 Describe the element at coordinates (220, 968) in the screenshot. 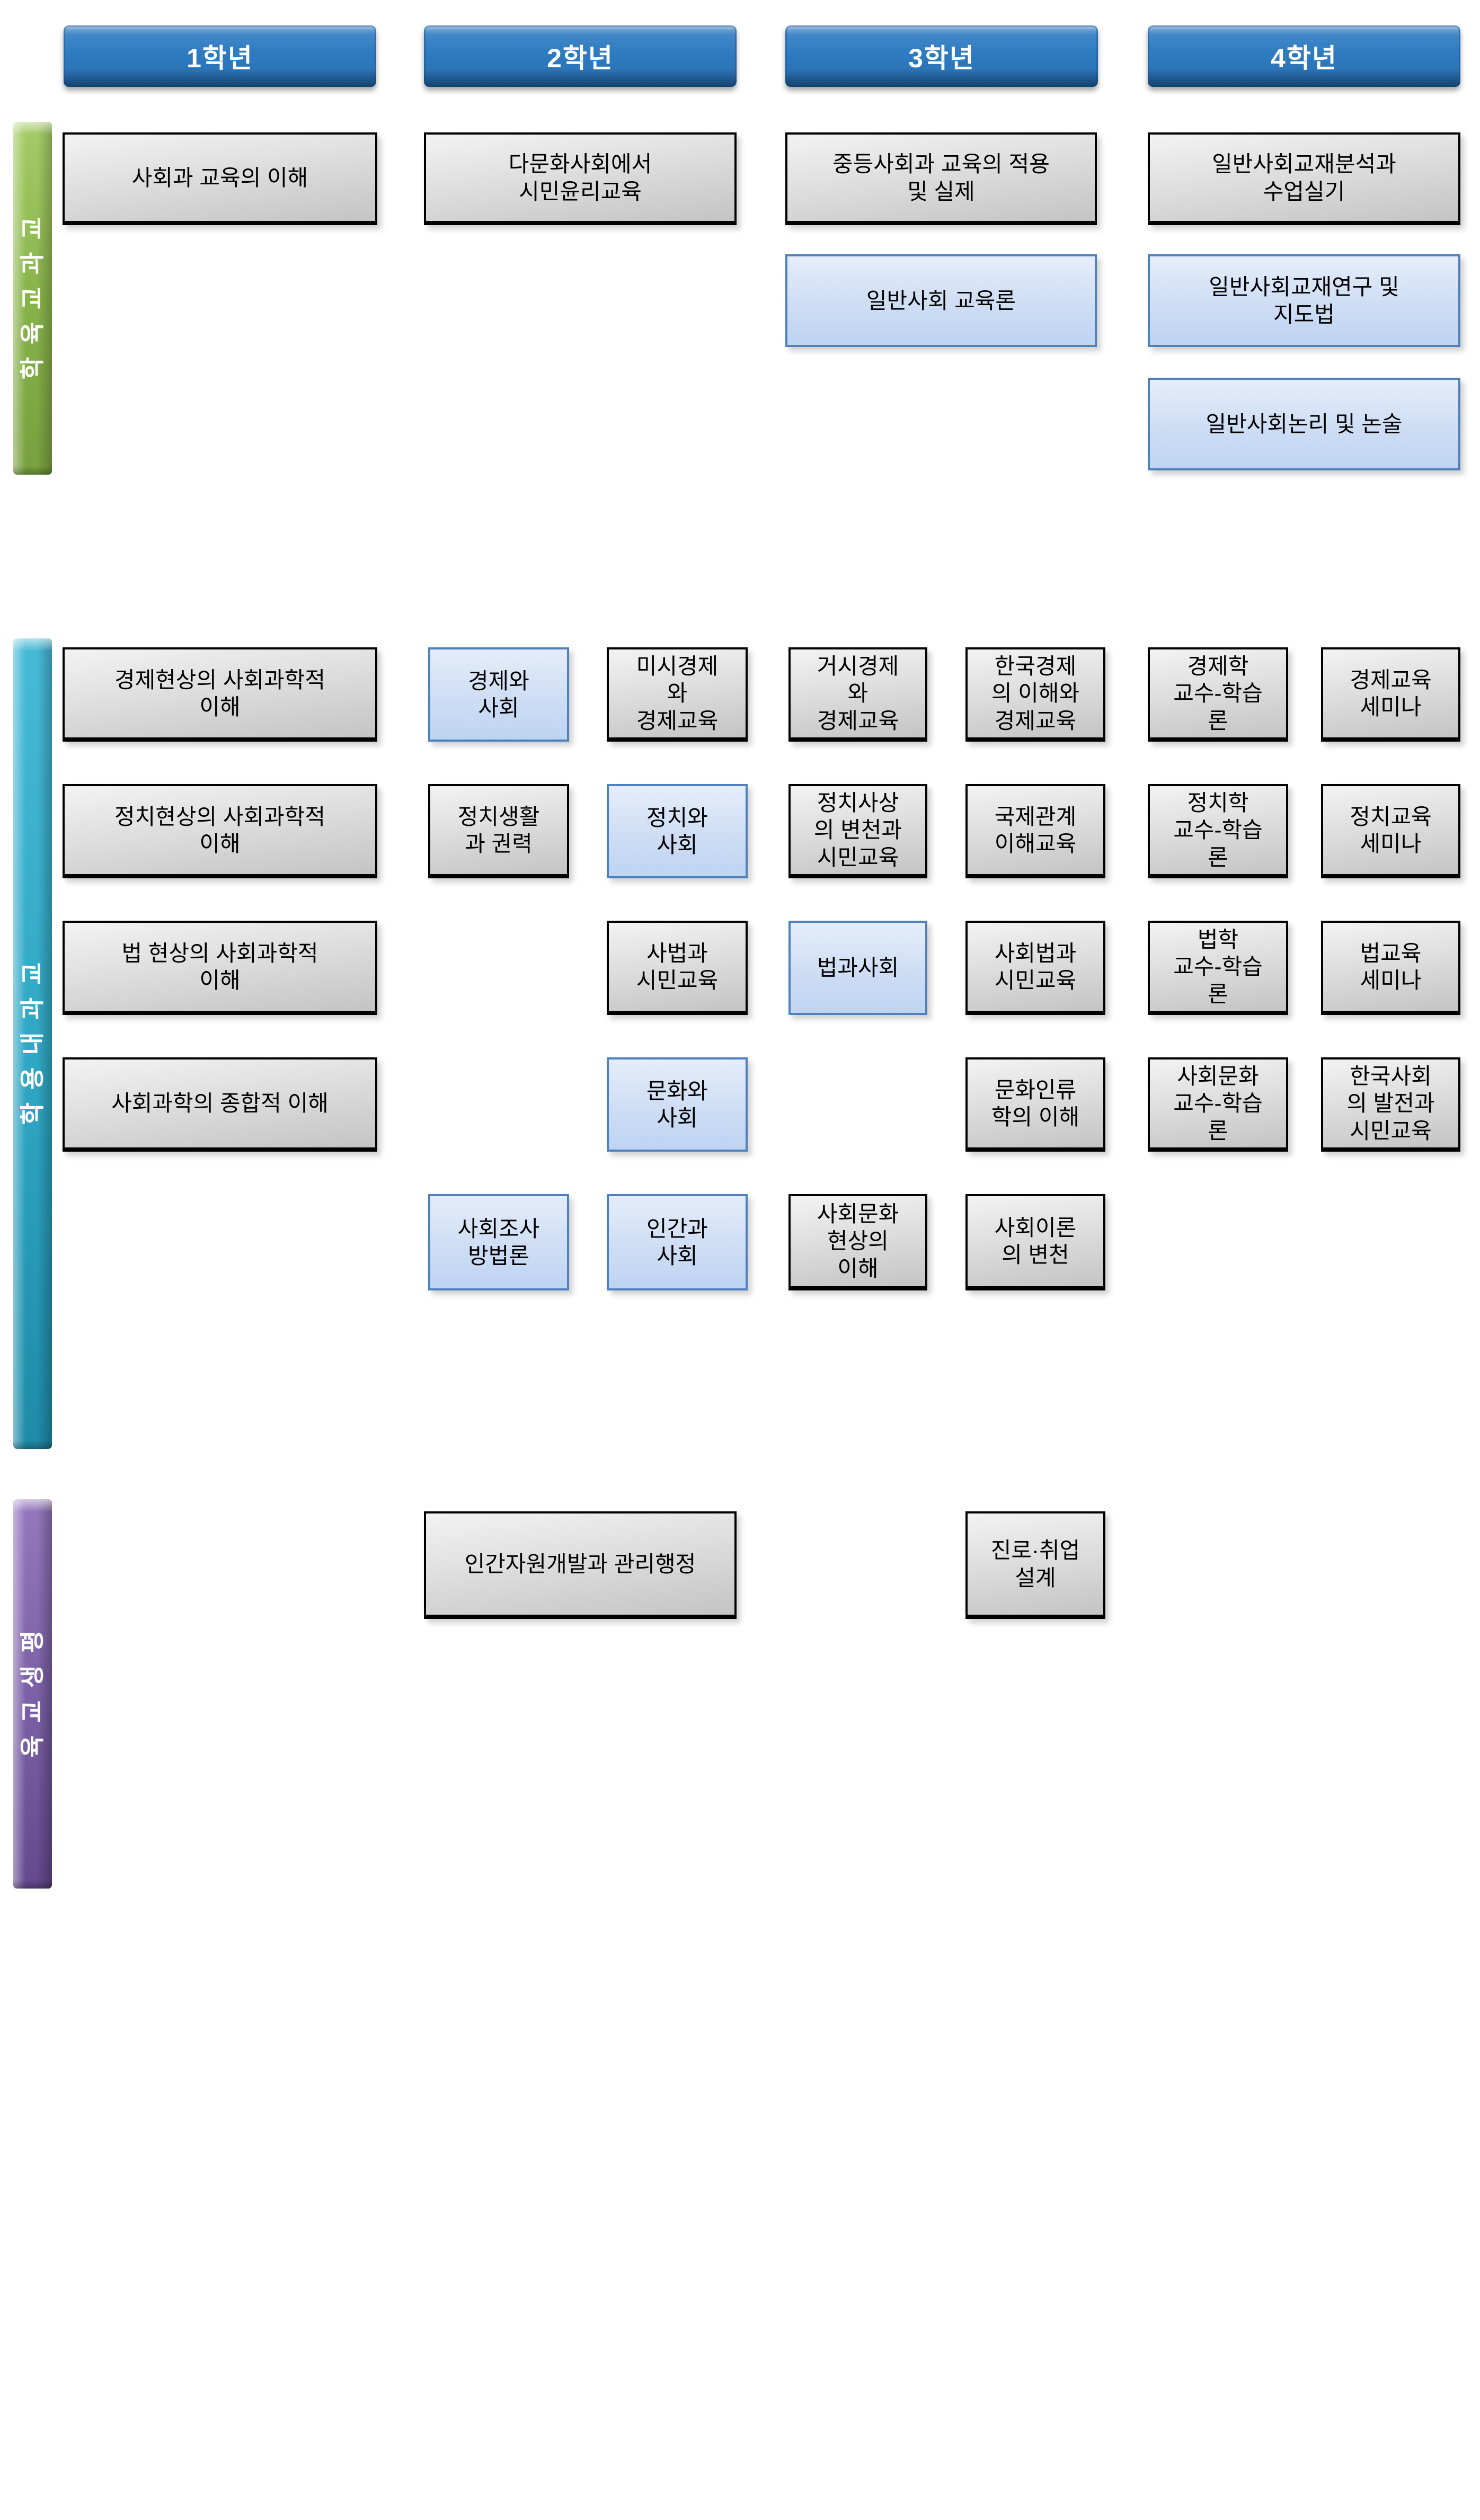

I see `course-box: 법 현상의 사회과학적 이해` at that location.